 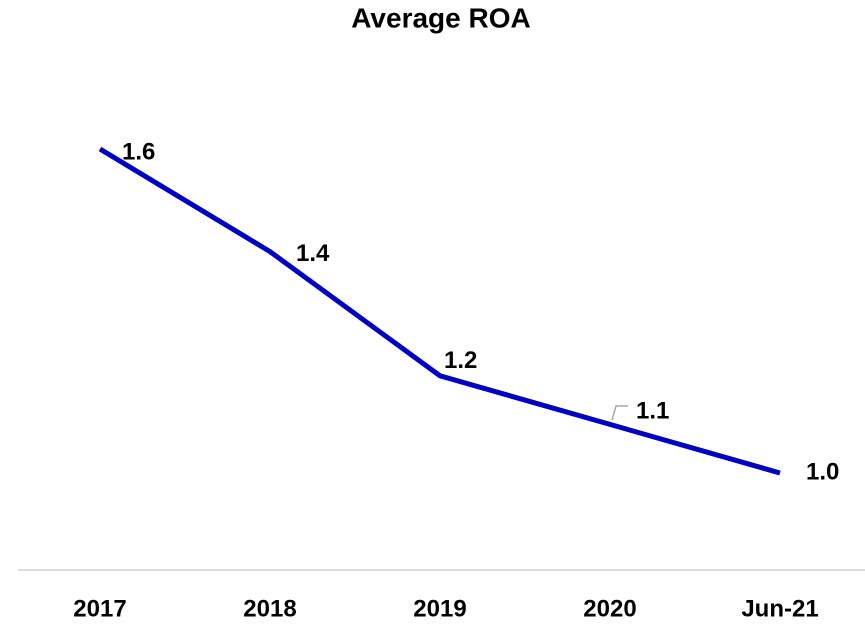 I want to click on data-label: 1.0, so click(x=822, y=471).